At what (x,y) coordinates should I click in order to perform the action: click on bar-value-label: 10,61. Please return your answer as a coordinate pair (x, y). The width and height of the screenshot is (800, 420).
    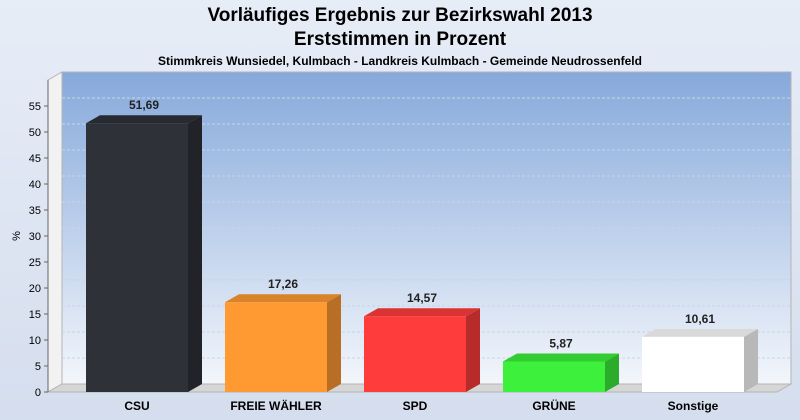
    Looking at the image, I should click on (700, 319).